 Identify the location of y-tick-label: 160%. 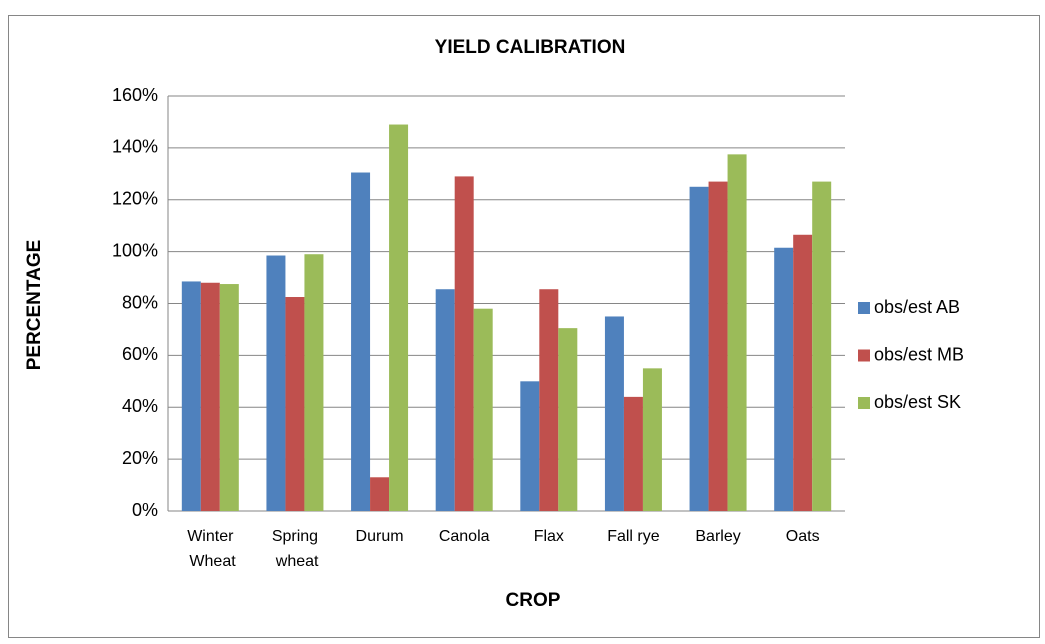
(135, 95).